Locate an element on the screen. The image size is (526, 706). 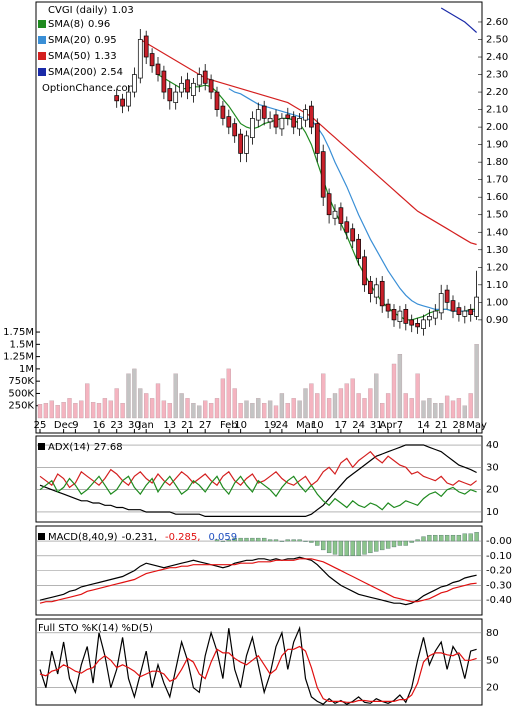
x-tick-label: Jan is located at coordinates (145, 425).